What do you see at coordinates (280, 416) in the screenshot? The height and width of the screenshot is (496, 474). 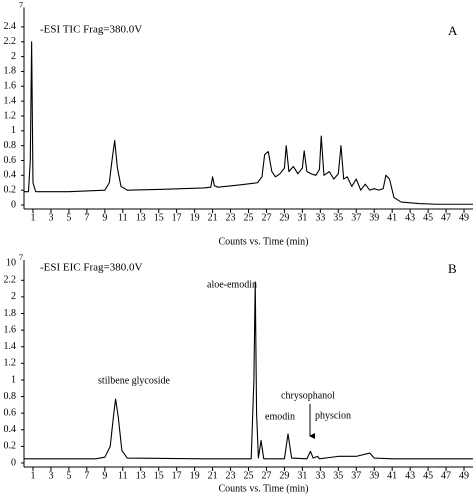 I see `peak-annotation: emodin` at bounding box center [280, 416].